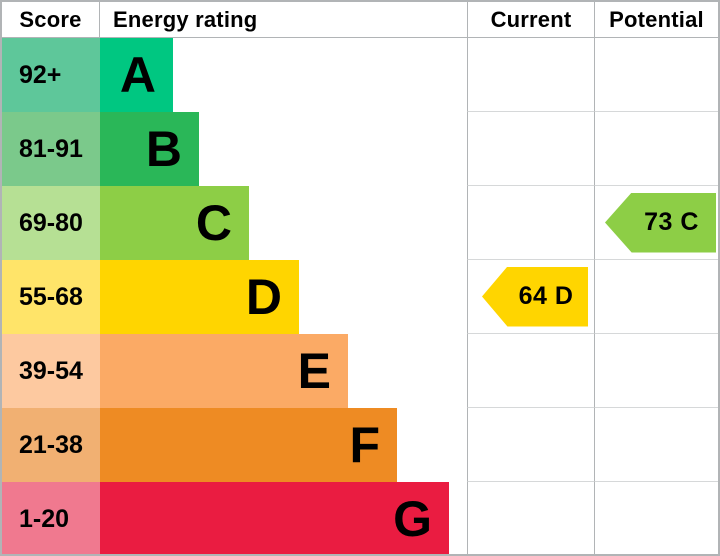 The image size is (720, 556). I want to click on rating-bar-a: A, so click(136, 75).